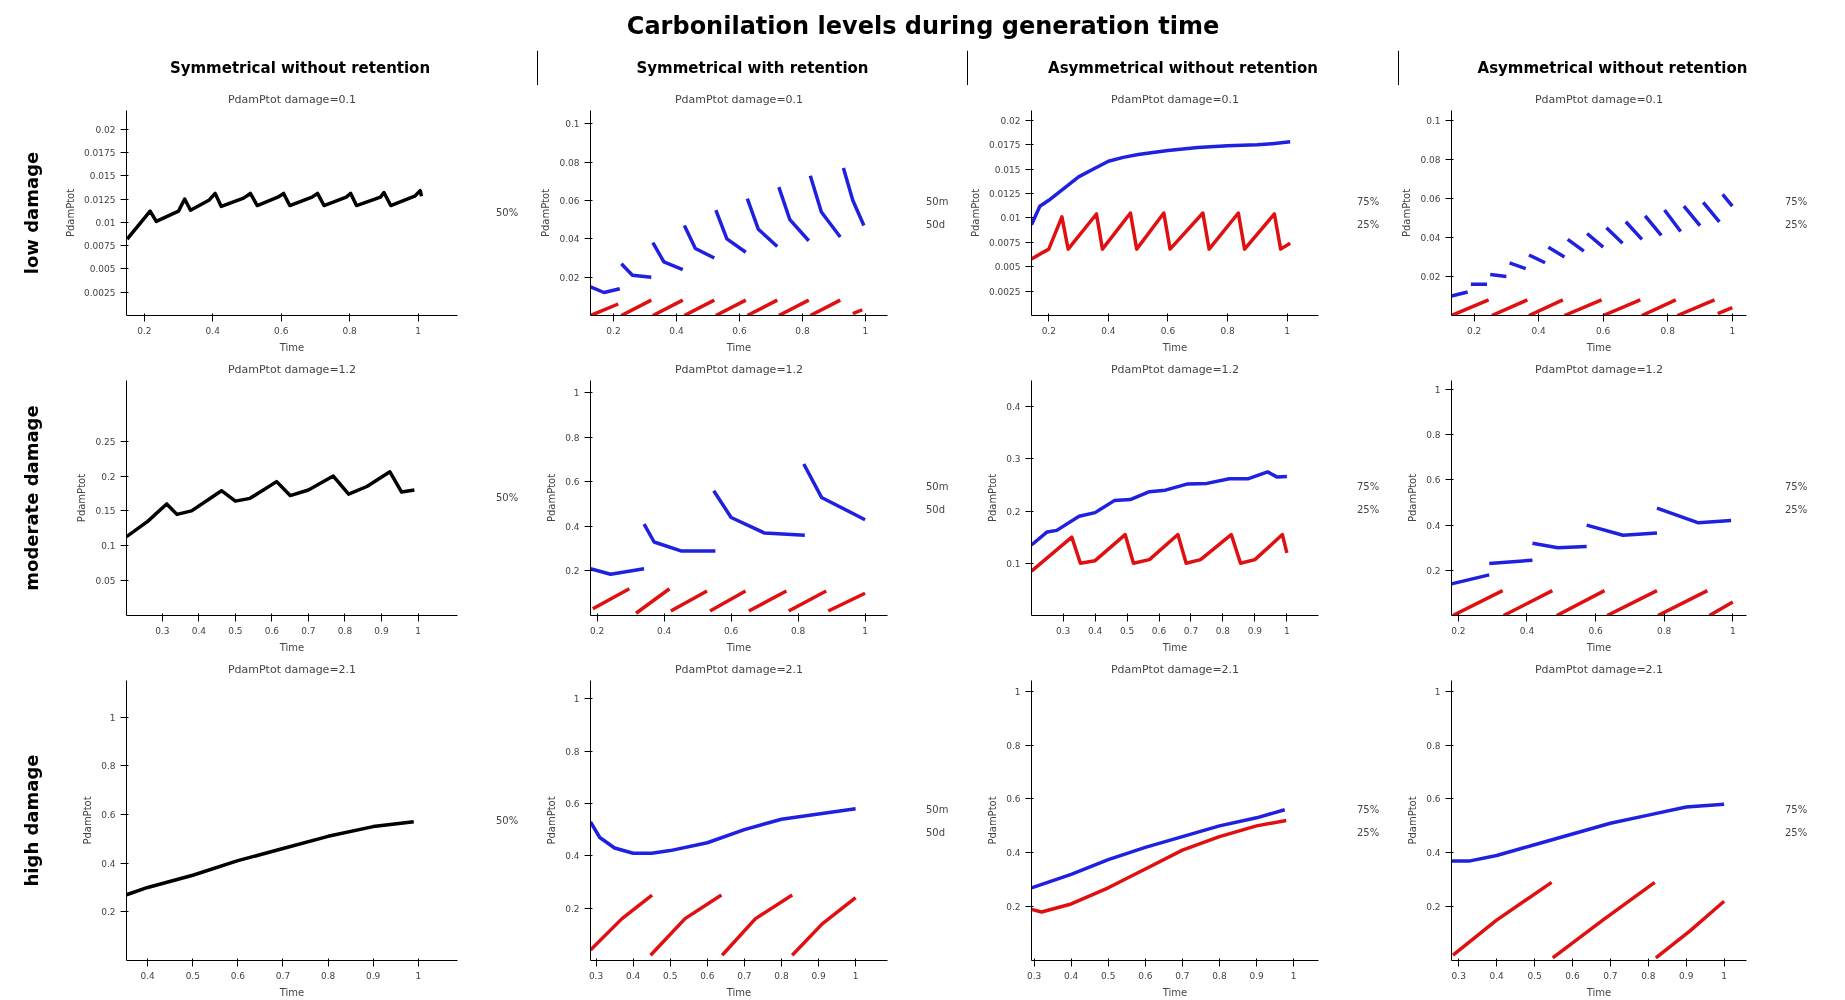  What do you see at coordinates (1005, 291) in the screenshot?
I see `y-tick-label: 0.0025` at bounding box center [1005, 291].